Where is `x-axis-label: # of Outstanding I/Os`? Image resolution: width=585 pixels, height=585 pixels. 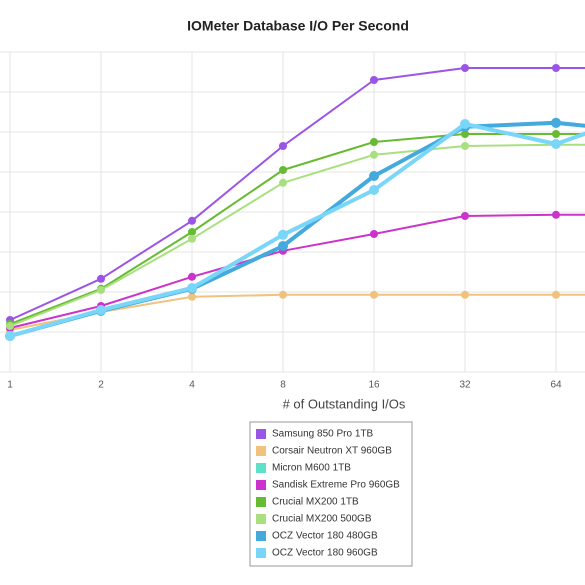 x-axis-label: # of Outstanding I/Os is located at coordinates (344, 403).